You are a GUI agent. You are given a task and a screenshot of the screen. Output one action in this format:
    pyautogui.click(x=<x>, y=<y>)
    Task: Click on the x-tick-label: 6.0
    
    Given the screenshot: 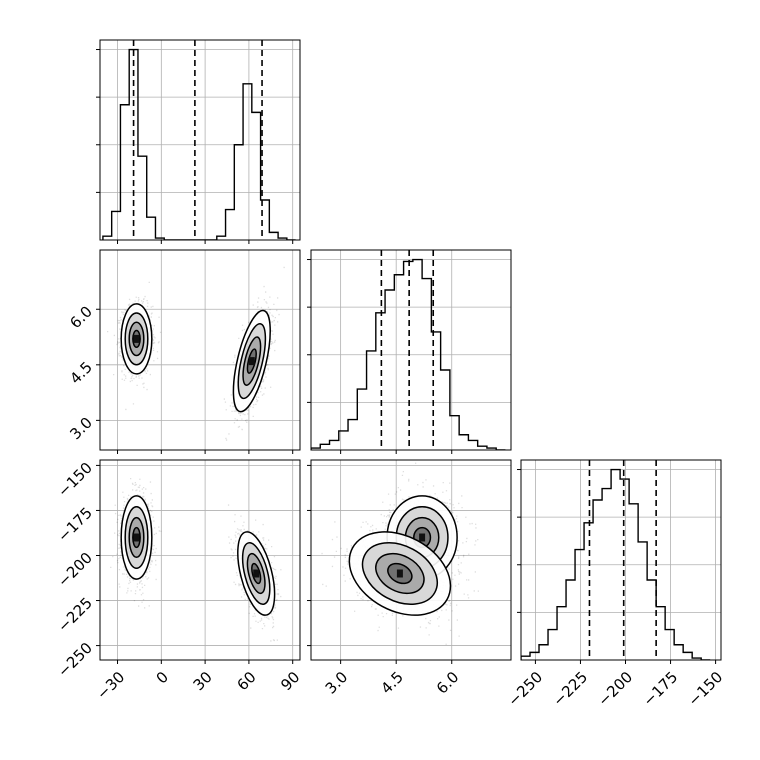 What is the action you would take?
    pyautogui.click(x=448, y=683)
    